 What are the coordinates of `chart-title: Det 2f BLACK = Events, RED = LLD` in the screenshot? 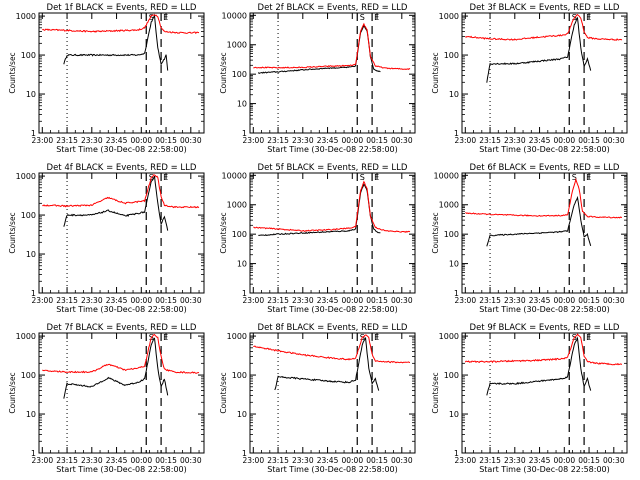 It's located at (333, 8).